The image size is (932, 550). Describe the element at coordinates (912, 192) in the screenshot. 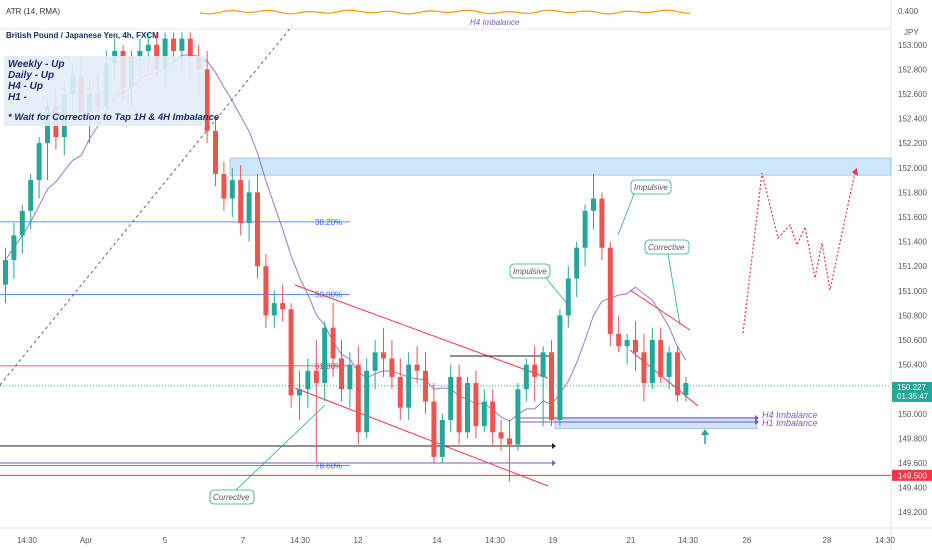

I see `price-tick-label: 151.800` at that location.